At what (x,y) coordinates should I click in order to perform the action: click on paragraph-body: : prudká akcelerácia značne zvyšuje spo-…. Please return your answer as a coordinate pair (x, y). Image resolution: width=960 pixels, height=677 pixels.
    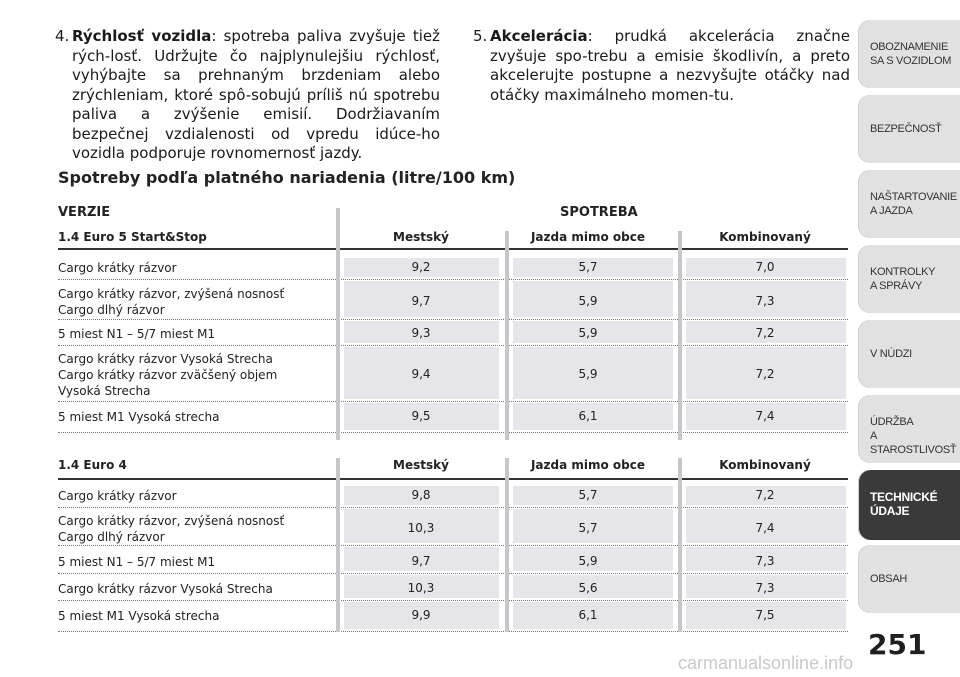
    Looking at the image, I should click on (670, 65).